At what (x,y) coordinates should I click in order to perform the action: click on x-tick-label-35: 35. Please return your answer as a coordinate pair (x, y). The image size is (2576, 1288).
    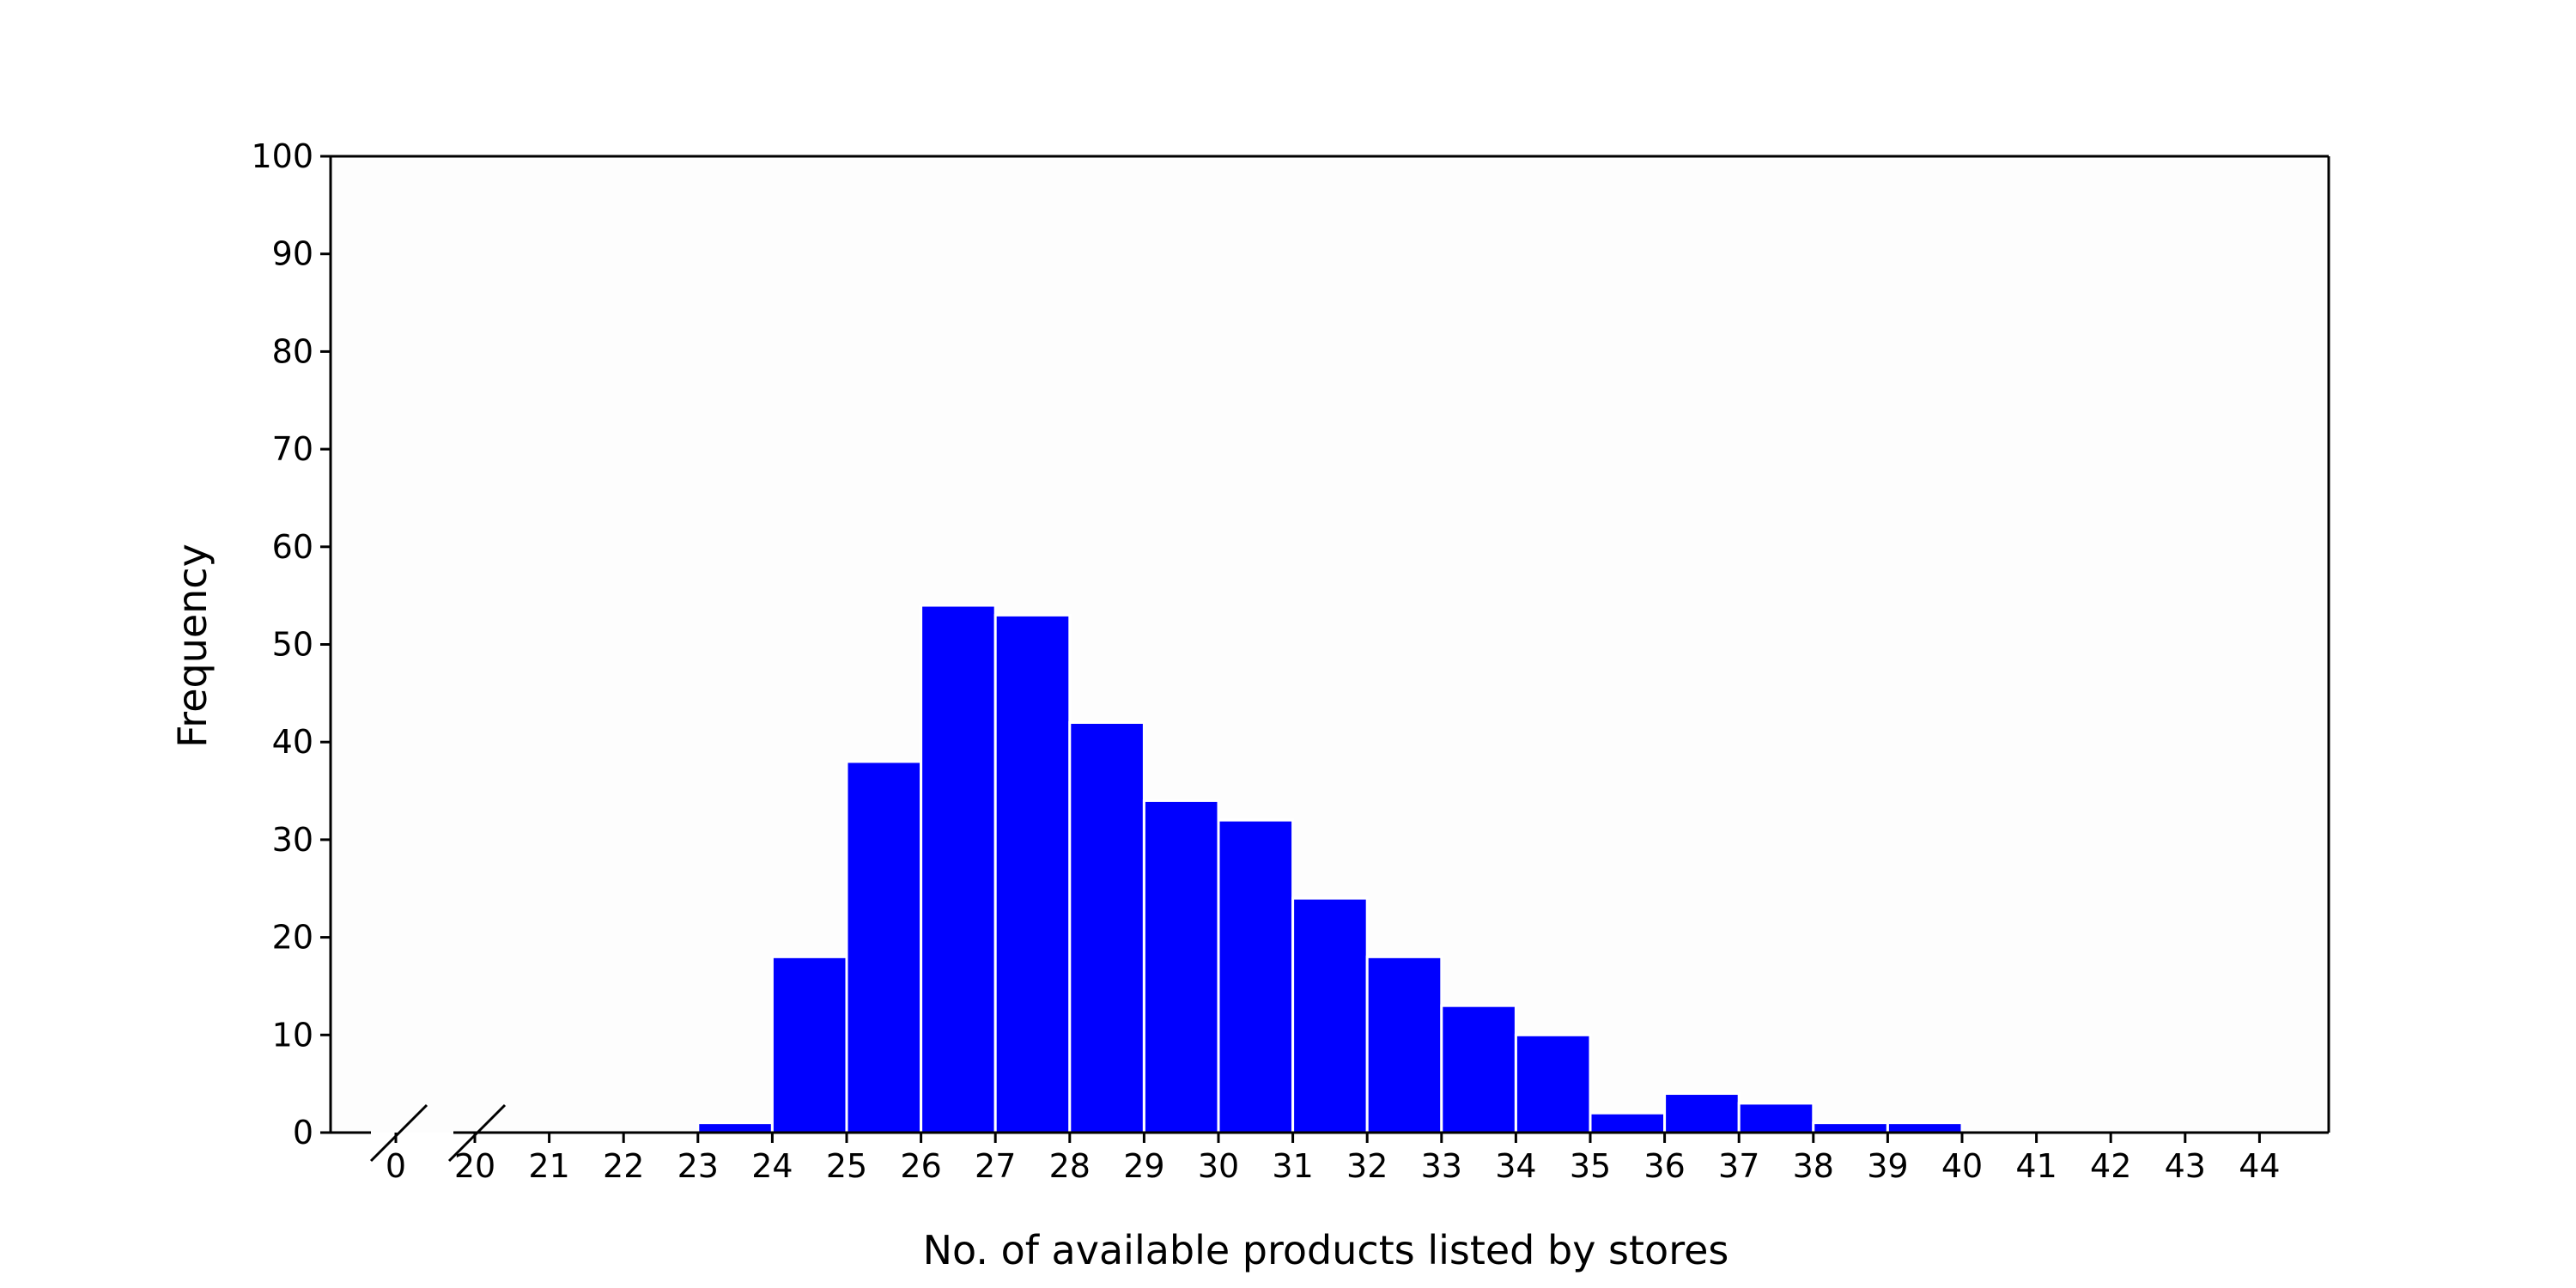
    Looking at the image, I should click on (1590, 1166).